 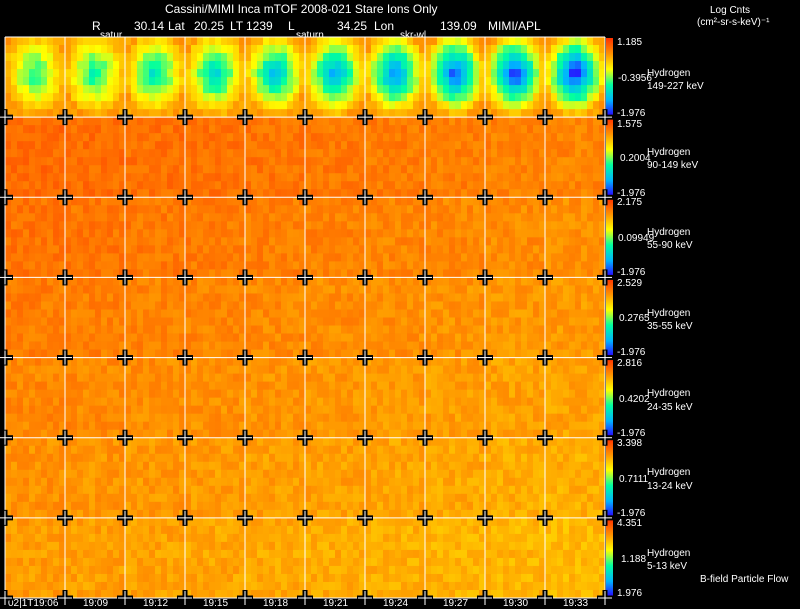 I want to click on lt-value: 1239, so click(x=259, y=26).